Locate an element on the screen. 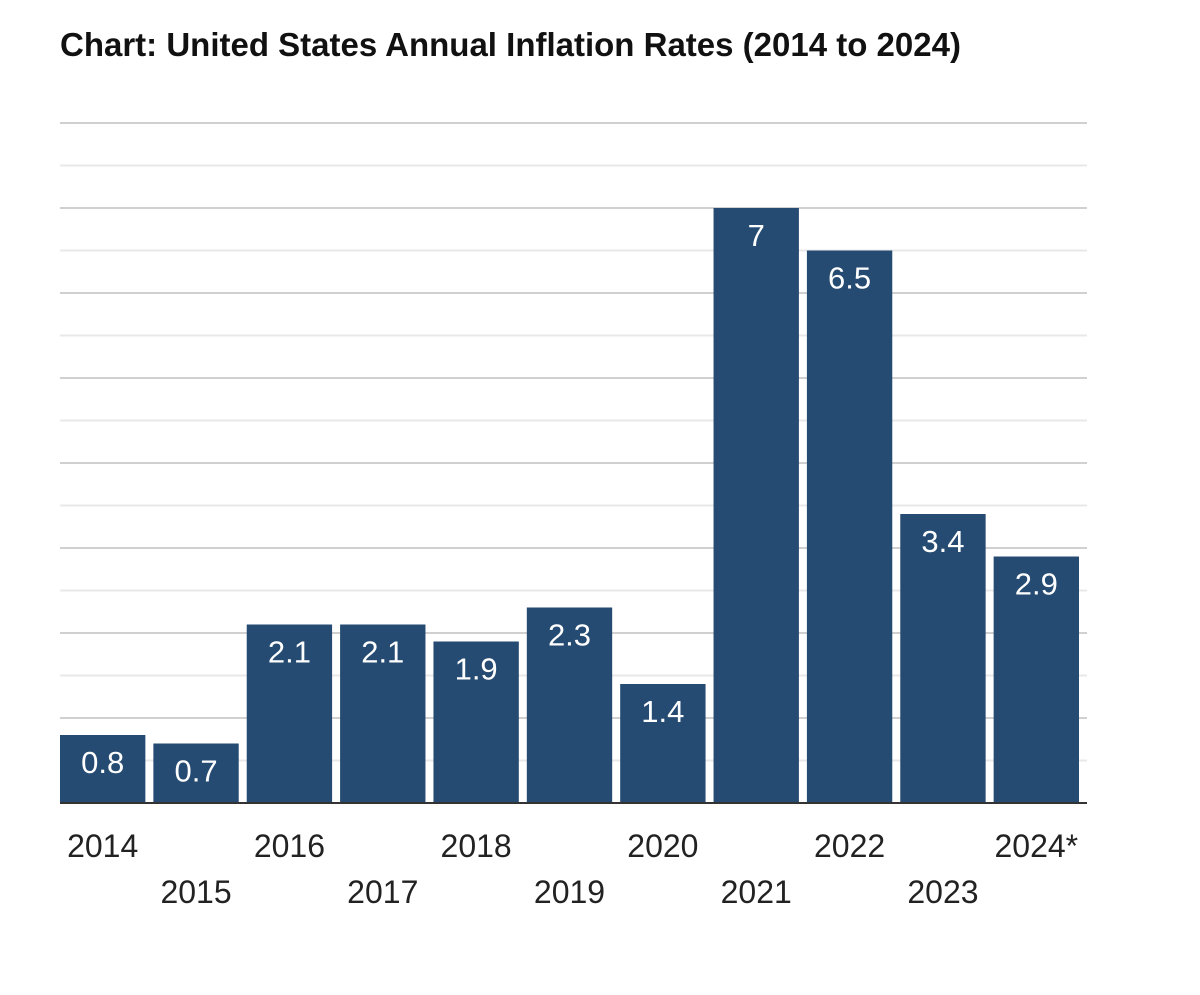 The image size is (1200, 995). bar-value-label: 1.9 is located at coordinates (476, 669).